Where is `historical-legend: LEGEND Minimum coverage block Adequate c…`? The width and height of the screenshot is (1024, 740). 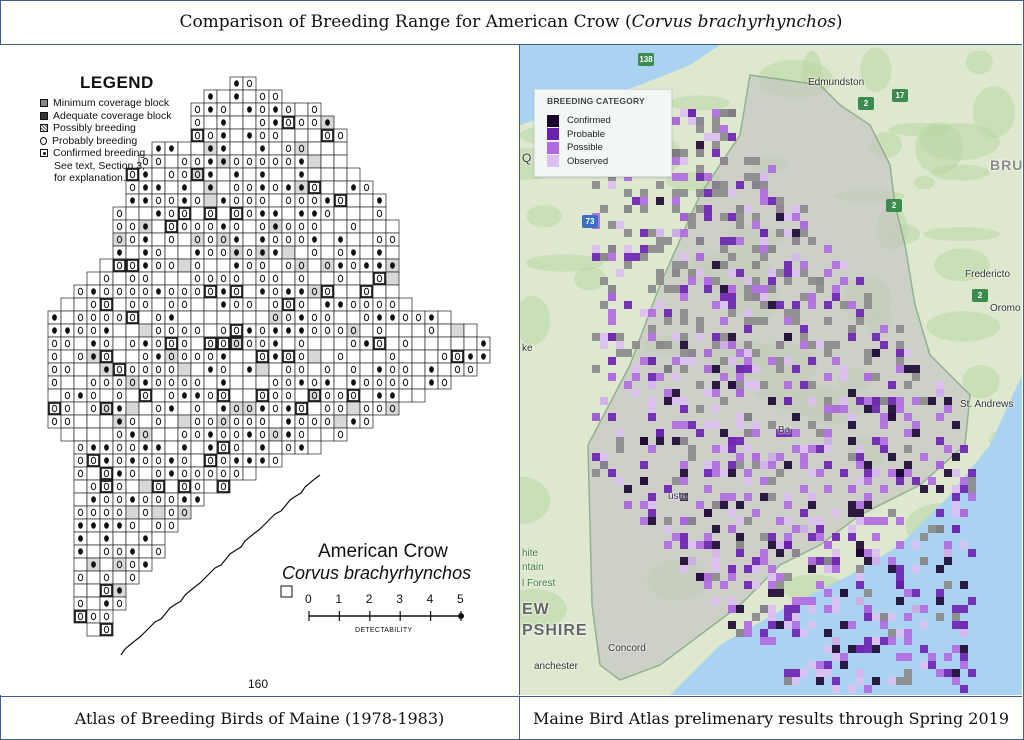 historical-legend: LEGEND Minimum coverage block Adequate c… is located at coordinates (125, 128).